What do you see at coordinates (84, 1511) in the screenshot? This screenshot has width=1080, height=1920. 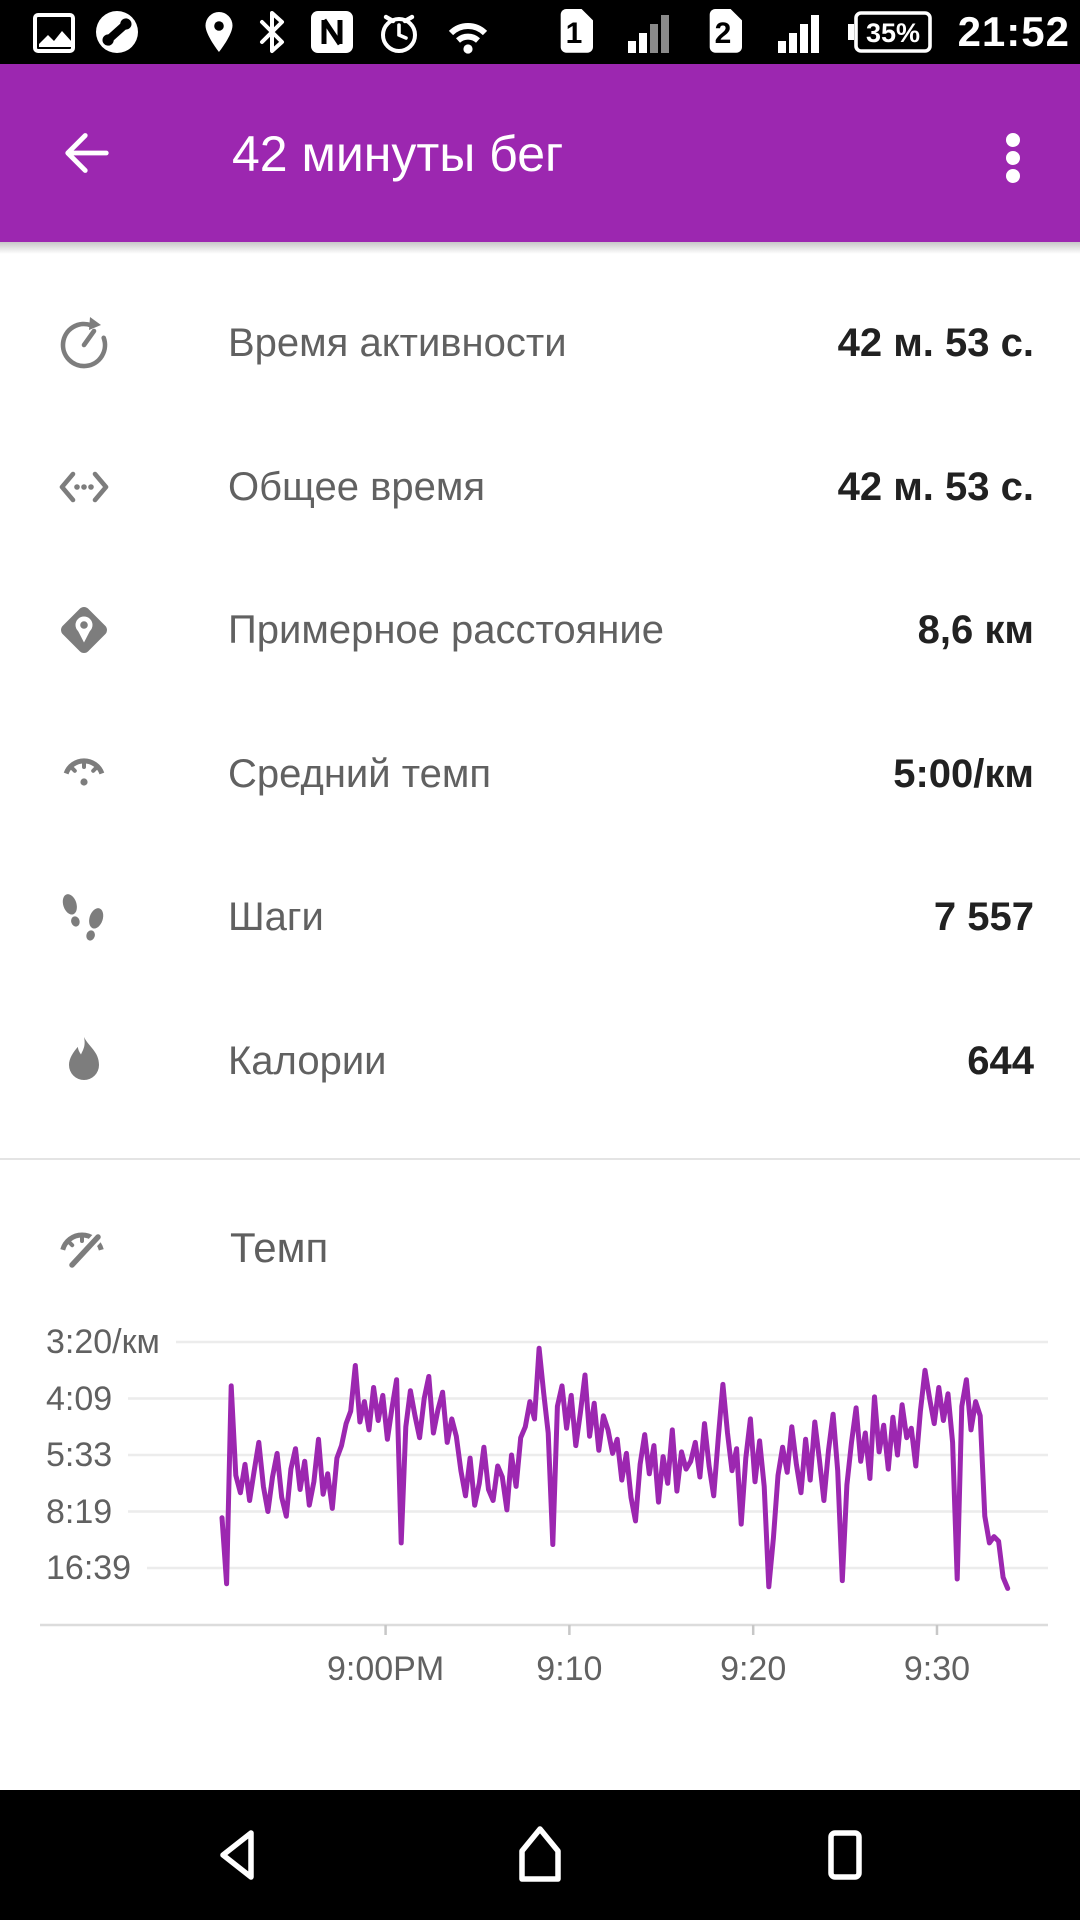 I see `chart-y-tick-label: 8:19` at bounding box center [84, 1511].